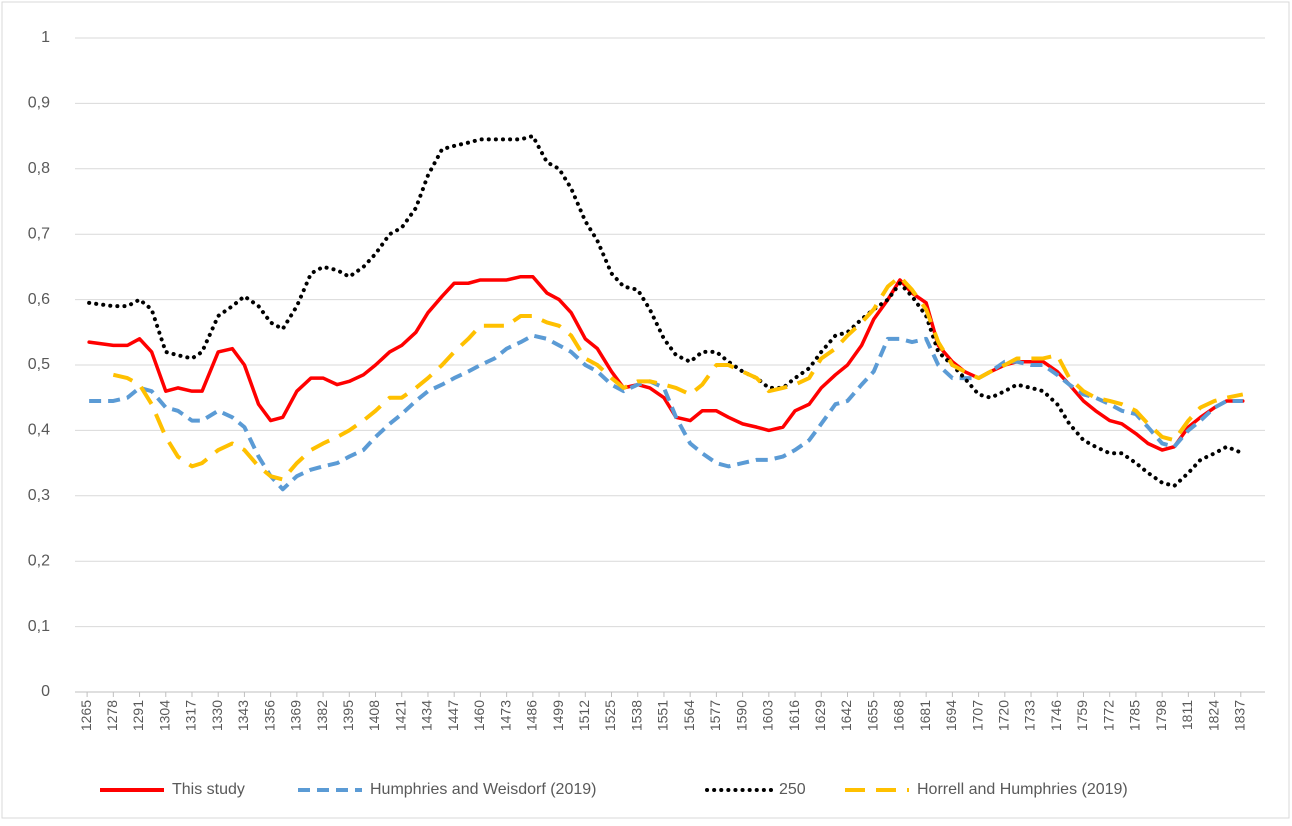 The width and height of the screenshot is (1292, 826). I want to click on x-tick-label: 1421, so click(400, 715).